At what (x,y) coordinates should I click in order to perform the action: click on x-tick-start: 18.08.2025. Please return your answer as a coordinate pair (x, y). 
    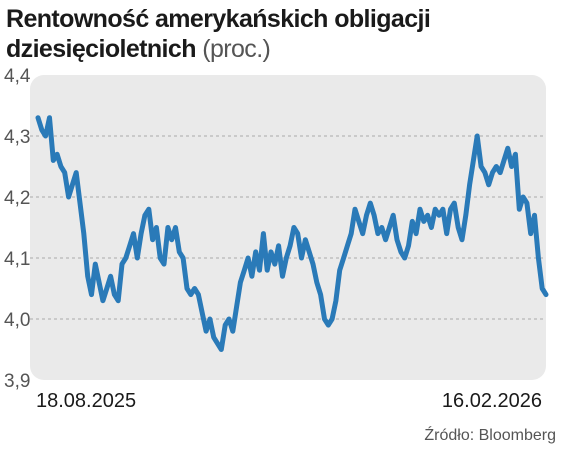
    Looking at the image, I should click on (86, 401).